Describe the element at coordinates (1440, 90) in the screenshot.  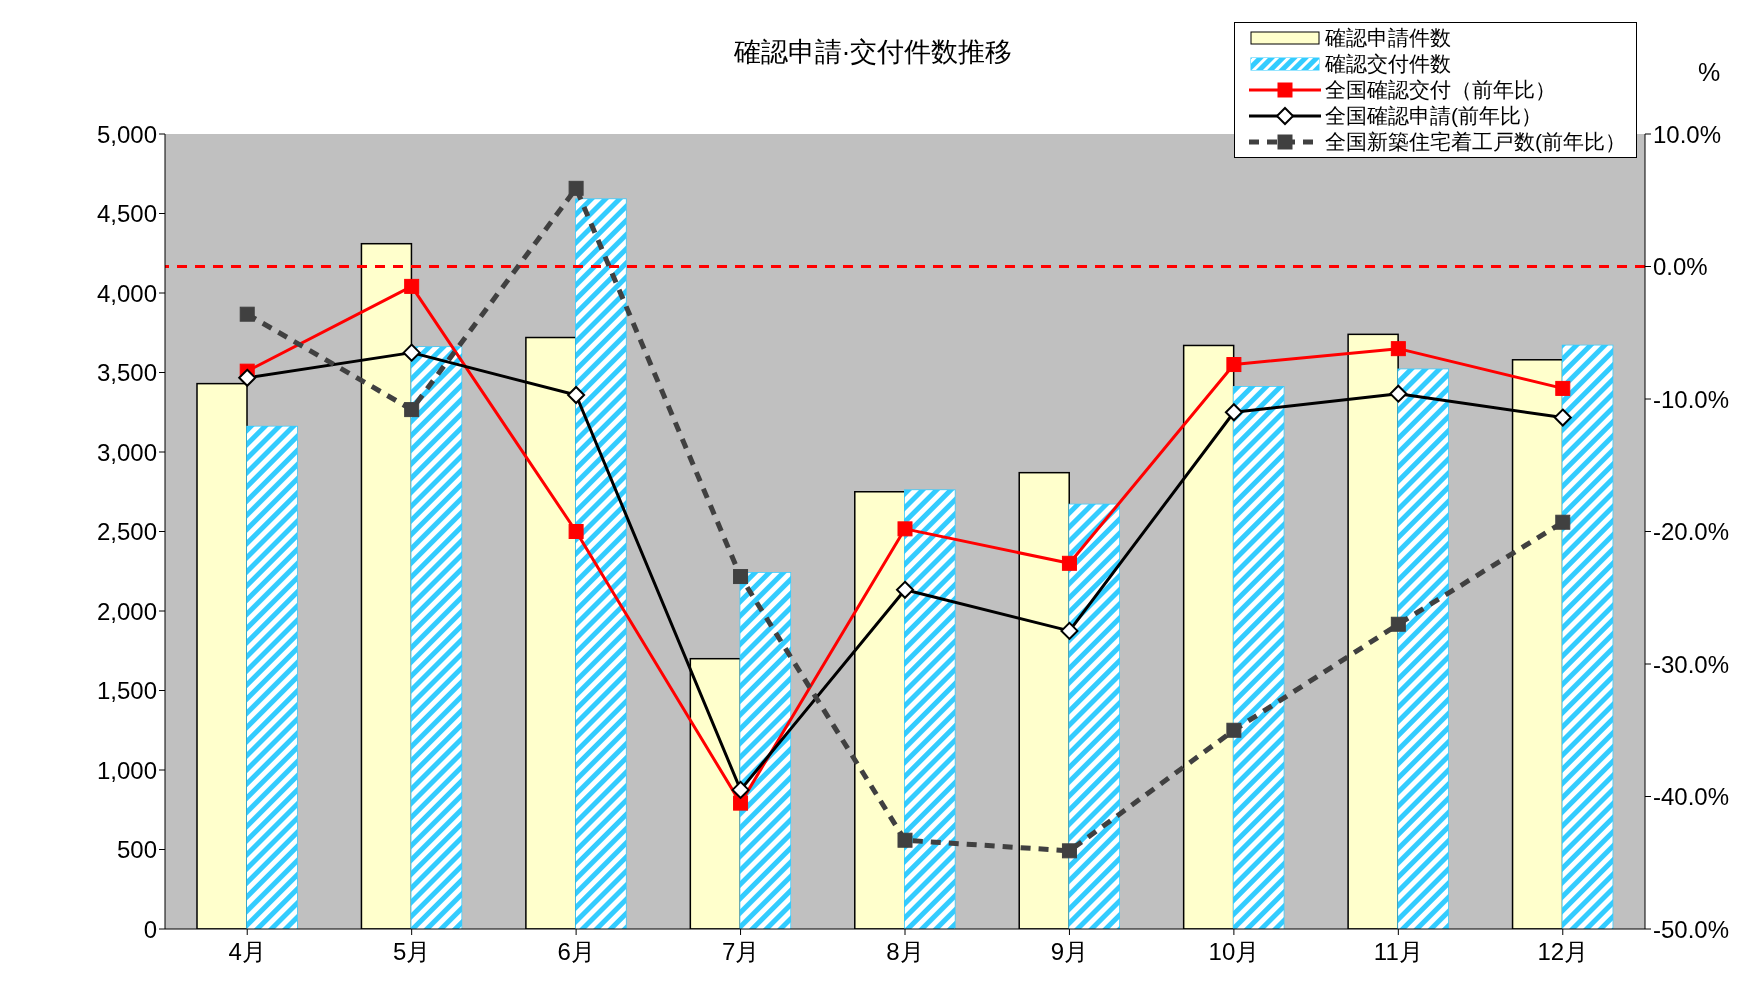
I see `legend-label: 全国確認交付（前年比）` at that location.